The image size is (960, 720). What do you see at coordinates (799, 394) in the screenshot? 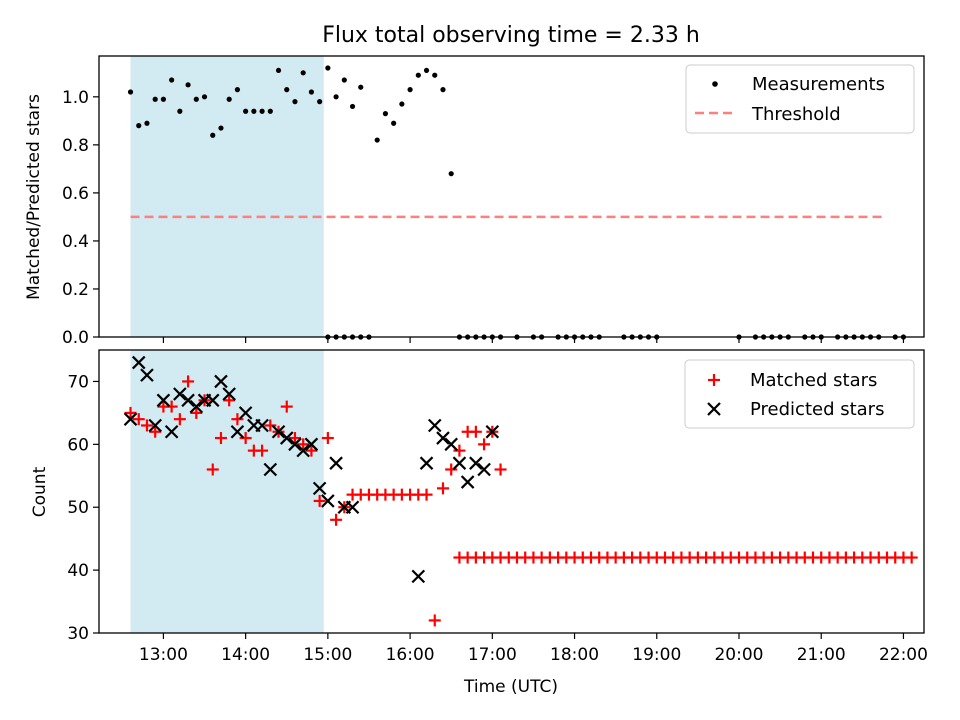
I see `bottom-legend: Matched stars Predicted stars` at bounding box center [799, 394].